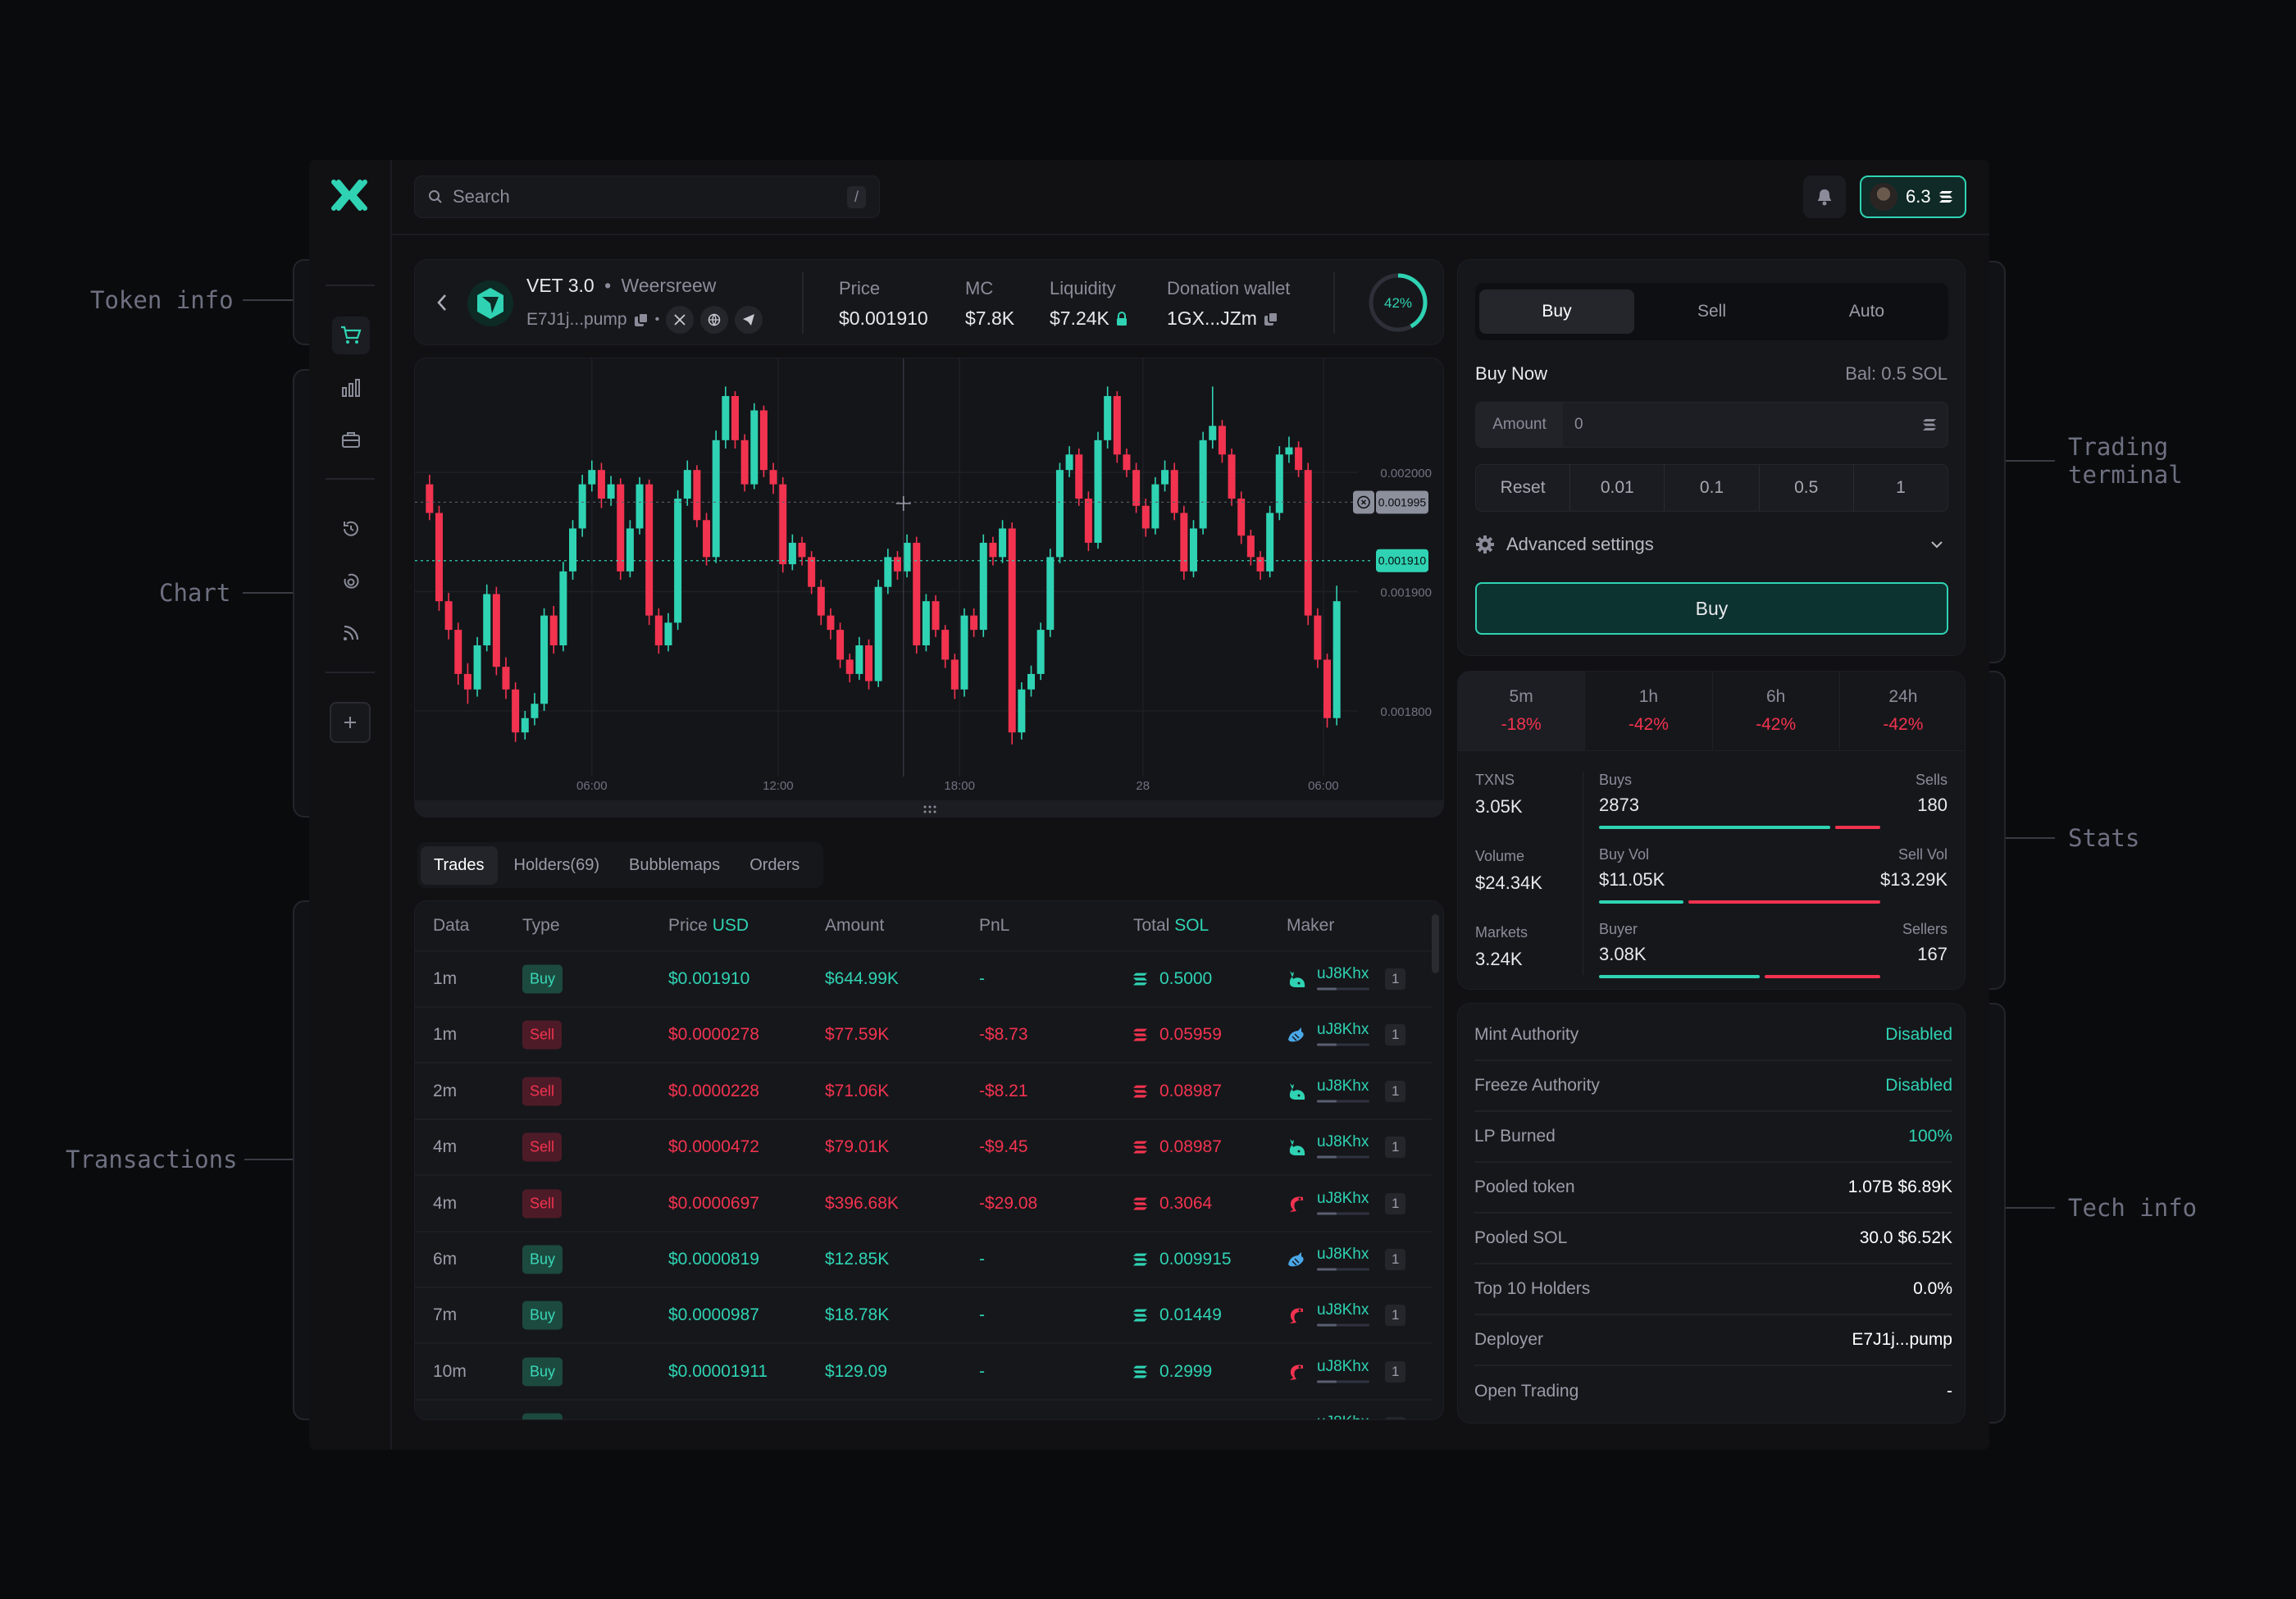 The image size is (2296, 1599). Describe the element at coordinates (1522, 711) in the screenshot. I see `period-tab-5m: 5m -18%` at that location.